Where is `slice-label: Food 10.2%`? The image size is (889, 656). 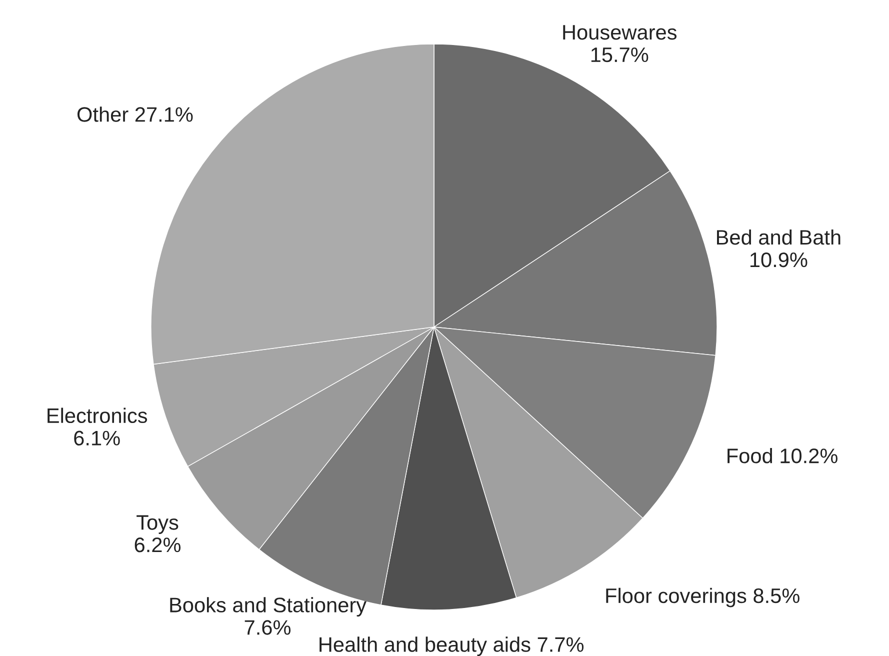 slice-label: Food 10.2% is located at coordinates (783, 456).